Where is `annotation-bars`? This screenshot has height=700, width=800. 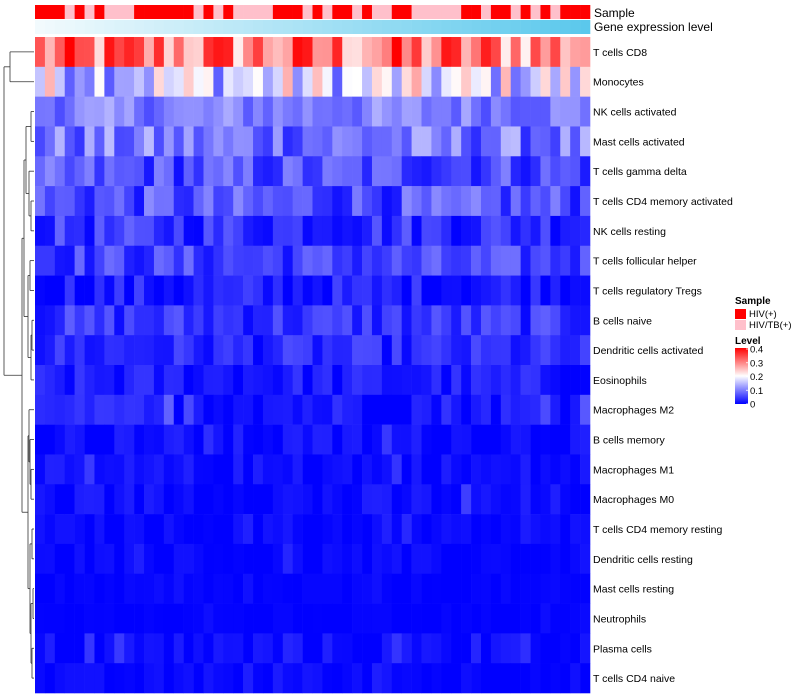 annotation-bars is located at coordinates (313, 19).